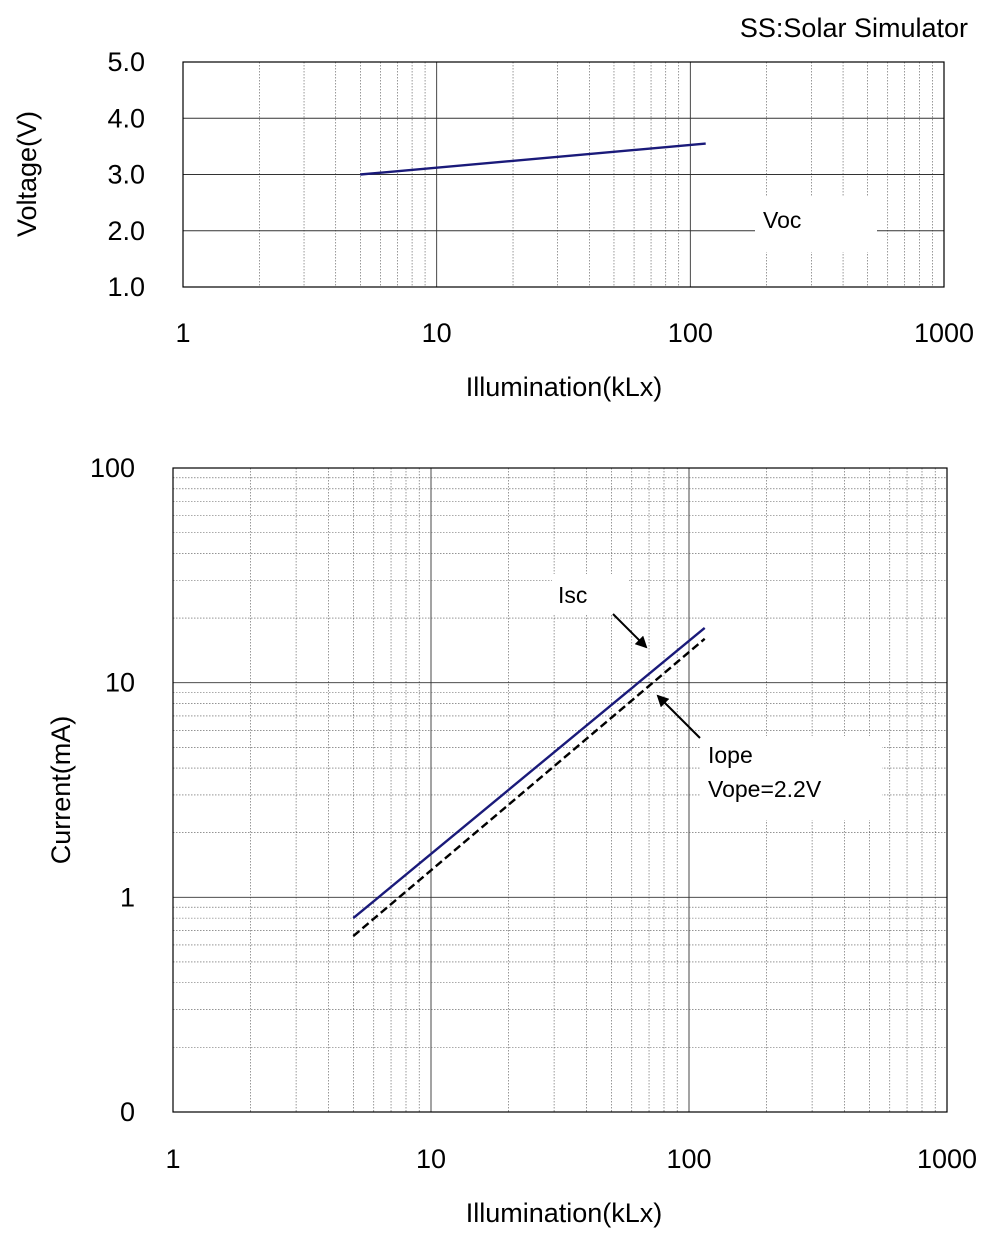 This screenshot has width=986, height=1234. I want to click on y-tick-label: 3.0, so click(126, 175).